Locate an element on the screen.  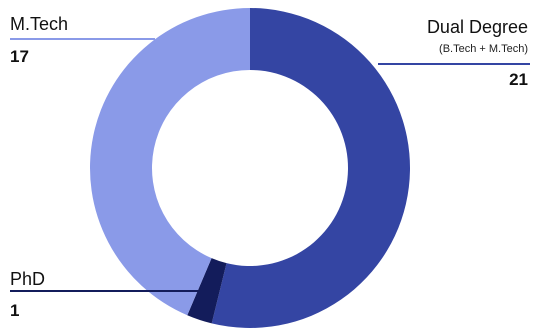
slice-label-dual-degree: Dual Degree is located at coordinates (477, 27).